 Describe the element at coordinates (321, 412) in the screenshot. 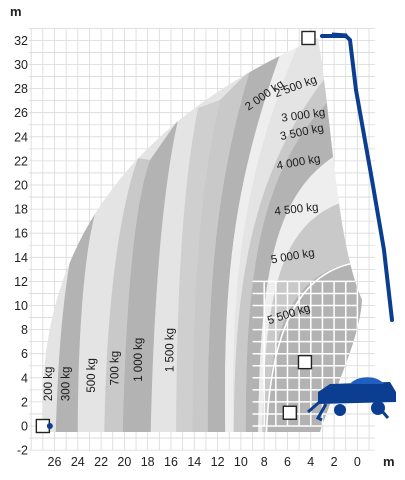

I see `outrigger-left` at that location.